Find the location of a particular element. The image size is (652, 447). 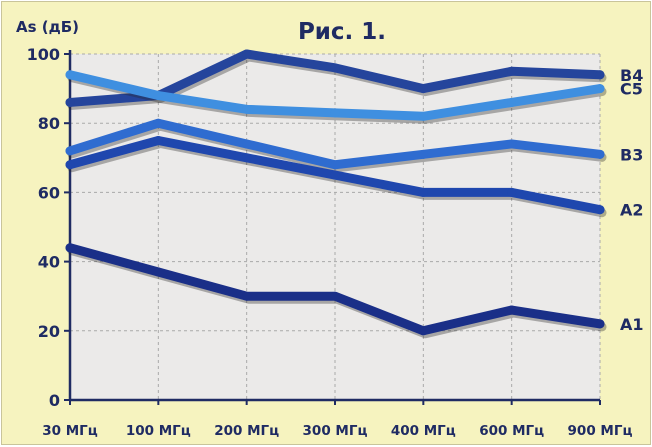

y-tick-label: 20 is located at coordinates (49, 331).